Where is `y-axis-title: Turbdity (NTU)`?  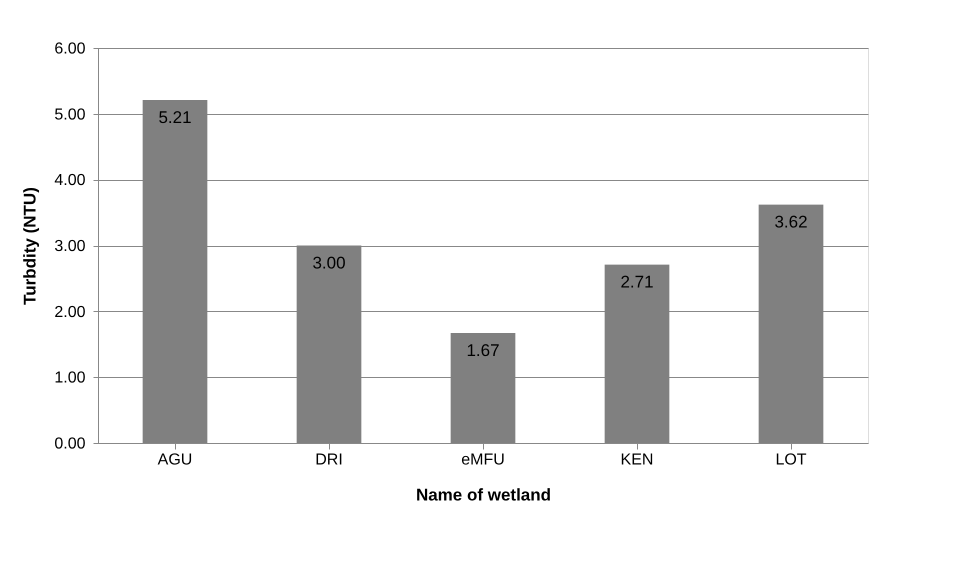 y-axis-title: Turbdity (NTU) is located at coordinates (30, 246).